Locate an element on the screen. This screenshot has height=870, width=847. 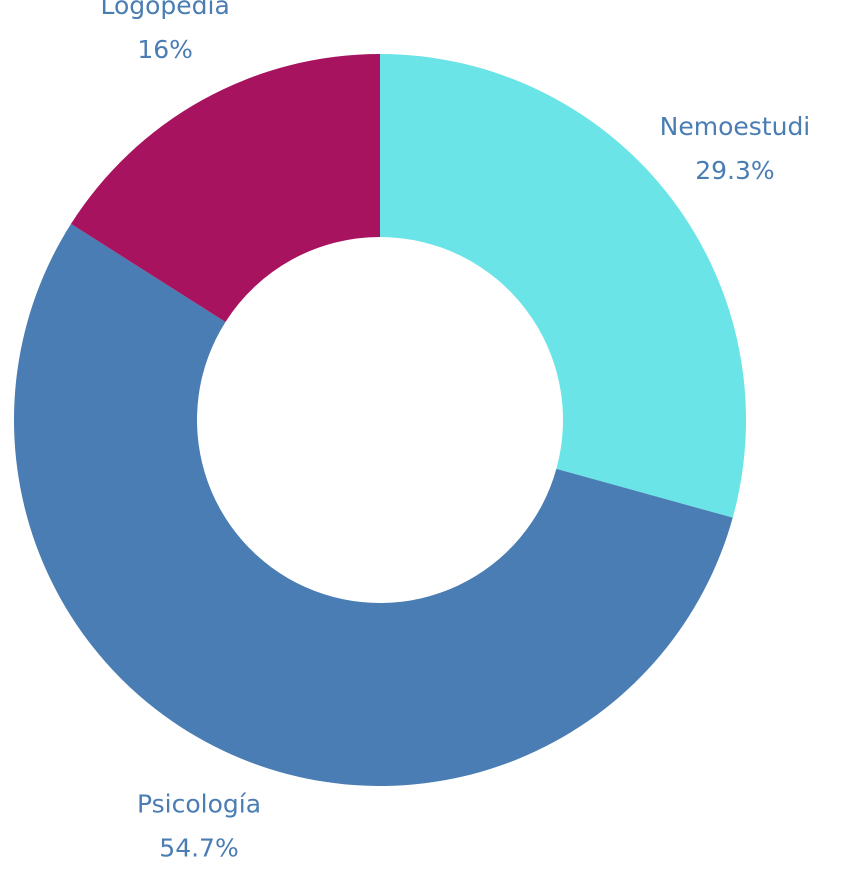
slice is located at coordinates (225, 188).